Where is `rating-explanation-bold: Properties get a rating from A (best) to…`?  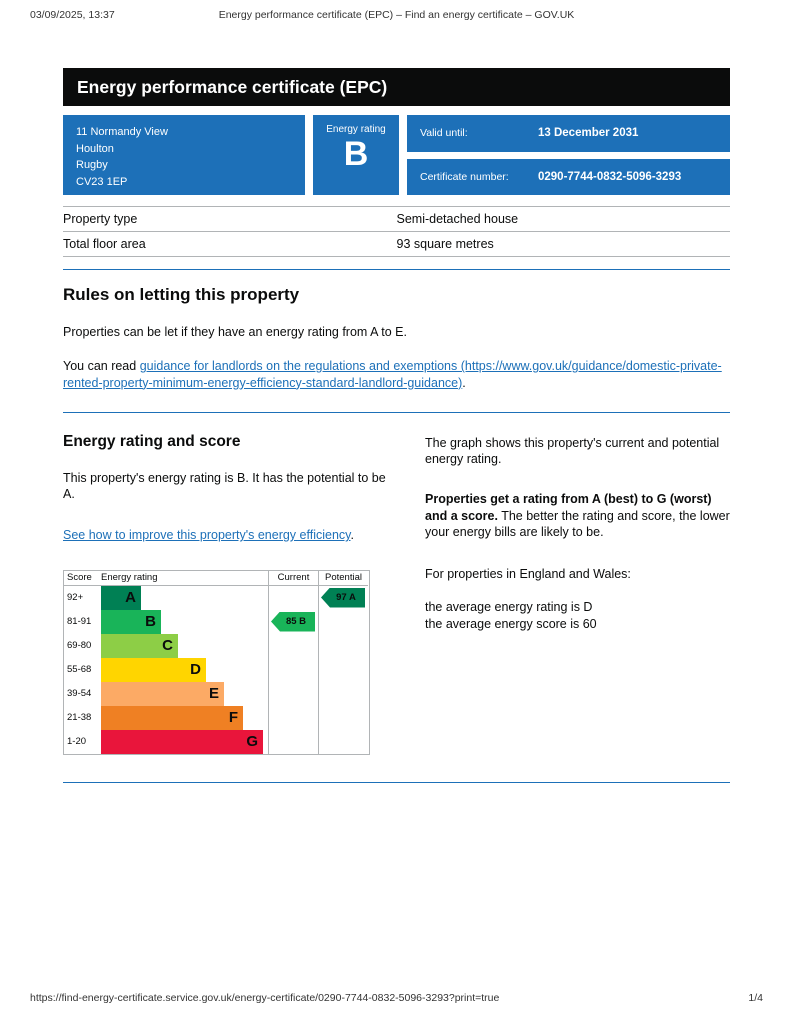
rating-explanation-bold: Properties get a rating from A (best) to… is located at coordinates (568, 507).